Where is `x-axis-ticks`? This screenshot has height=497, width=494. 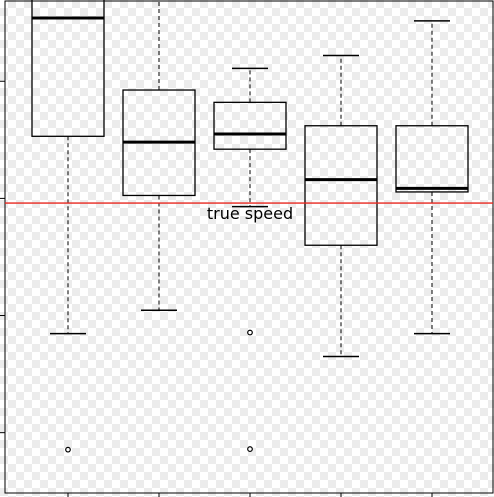 x-axis-ticks is located at coordinates (250, 495).